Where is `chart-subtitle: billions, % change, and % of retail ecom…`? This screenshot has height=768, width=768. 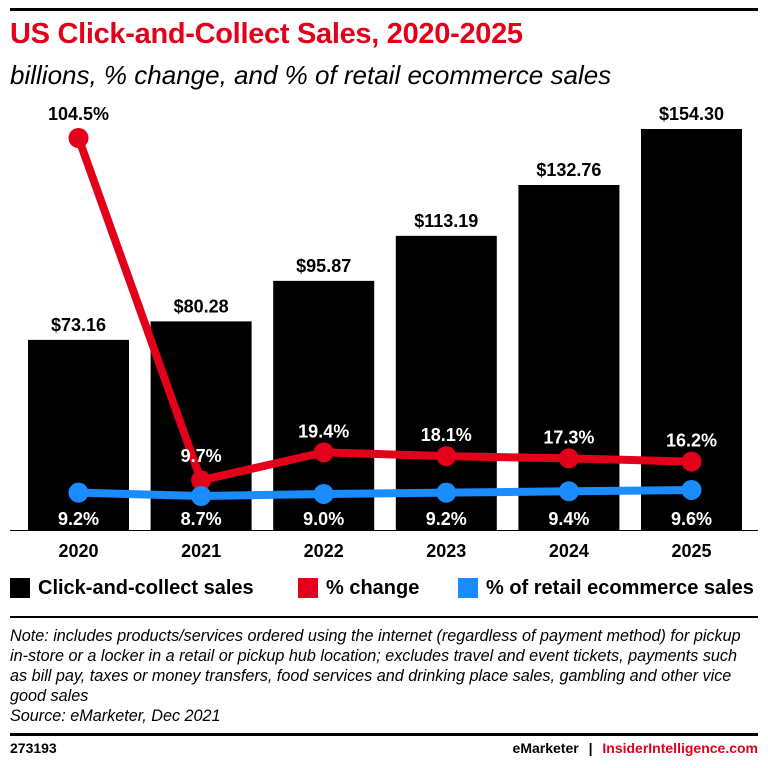
chart-subtitle: billions, % change, and % of retail ecom… is located at coordinates (311, 75).